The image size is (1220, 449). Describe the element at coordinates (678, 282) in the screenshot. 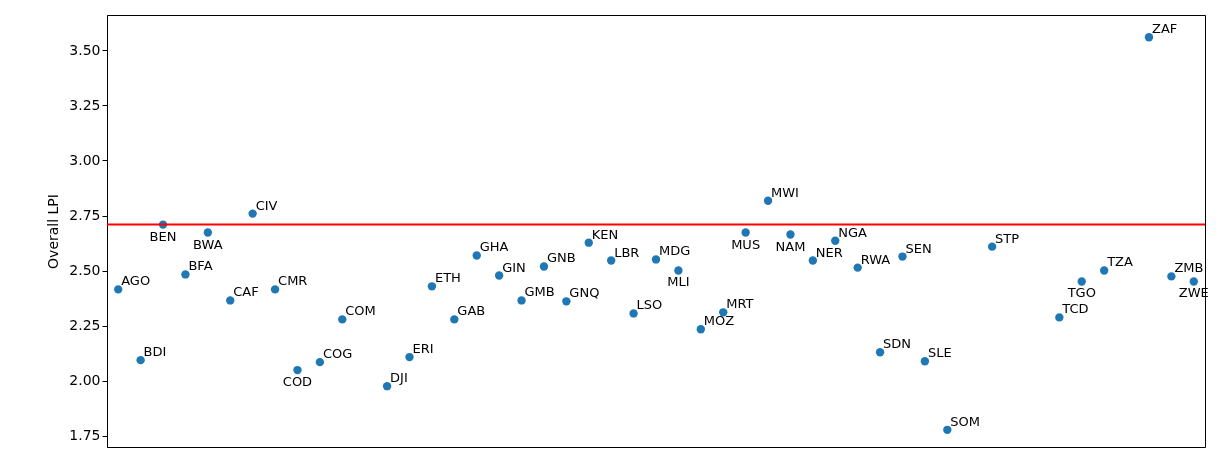

I see `data-label: MLI` at that location.